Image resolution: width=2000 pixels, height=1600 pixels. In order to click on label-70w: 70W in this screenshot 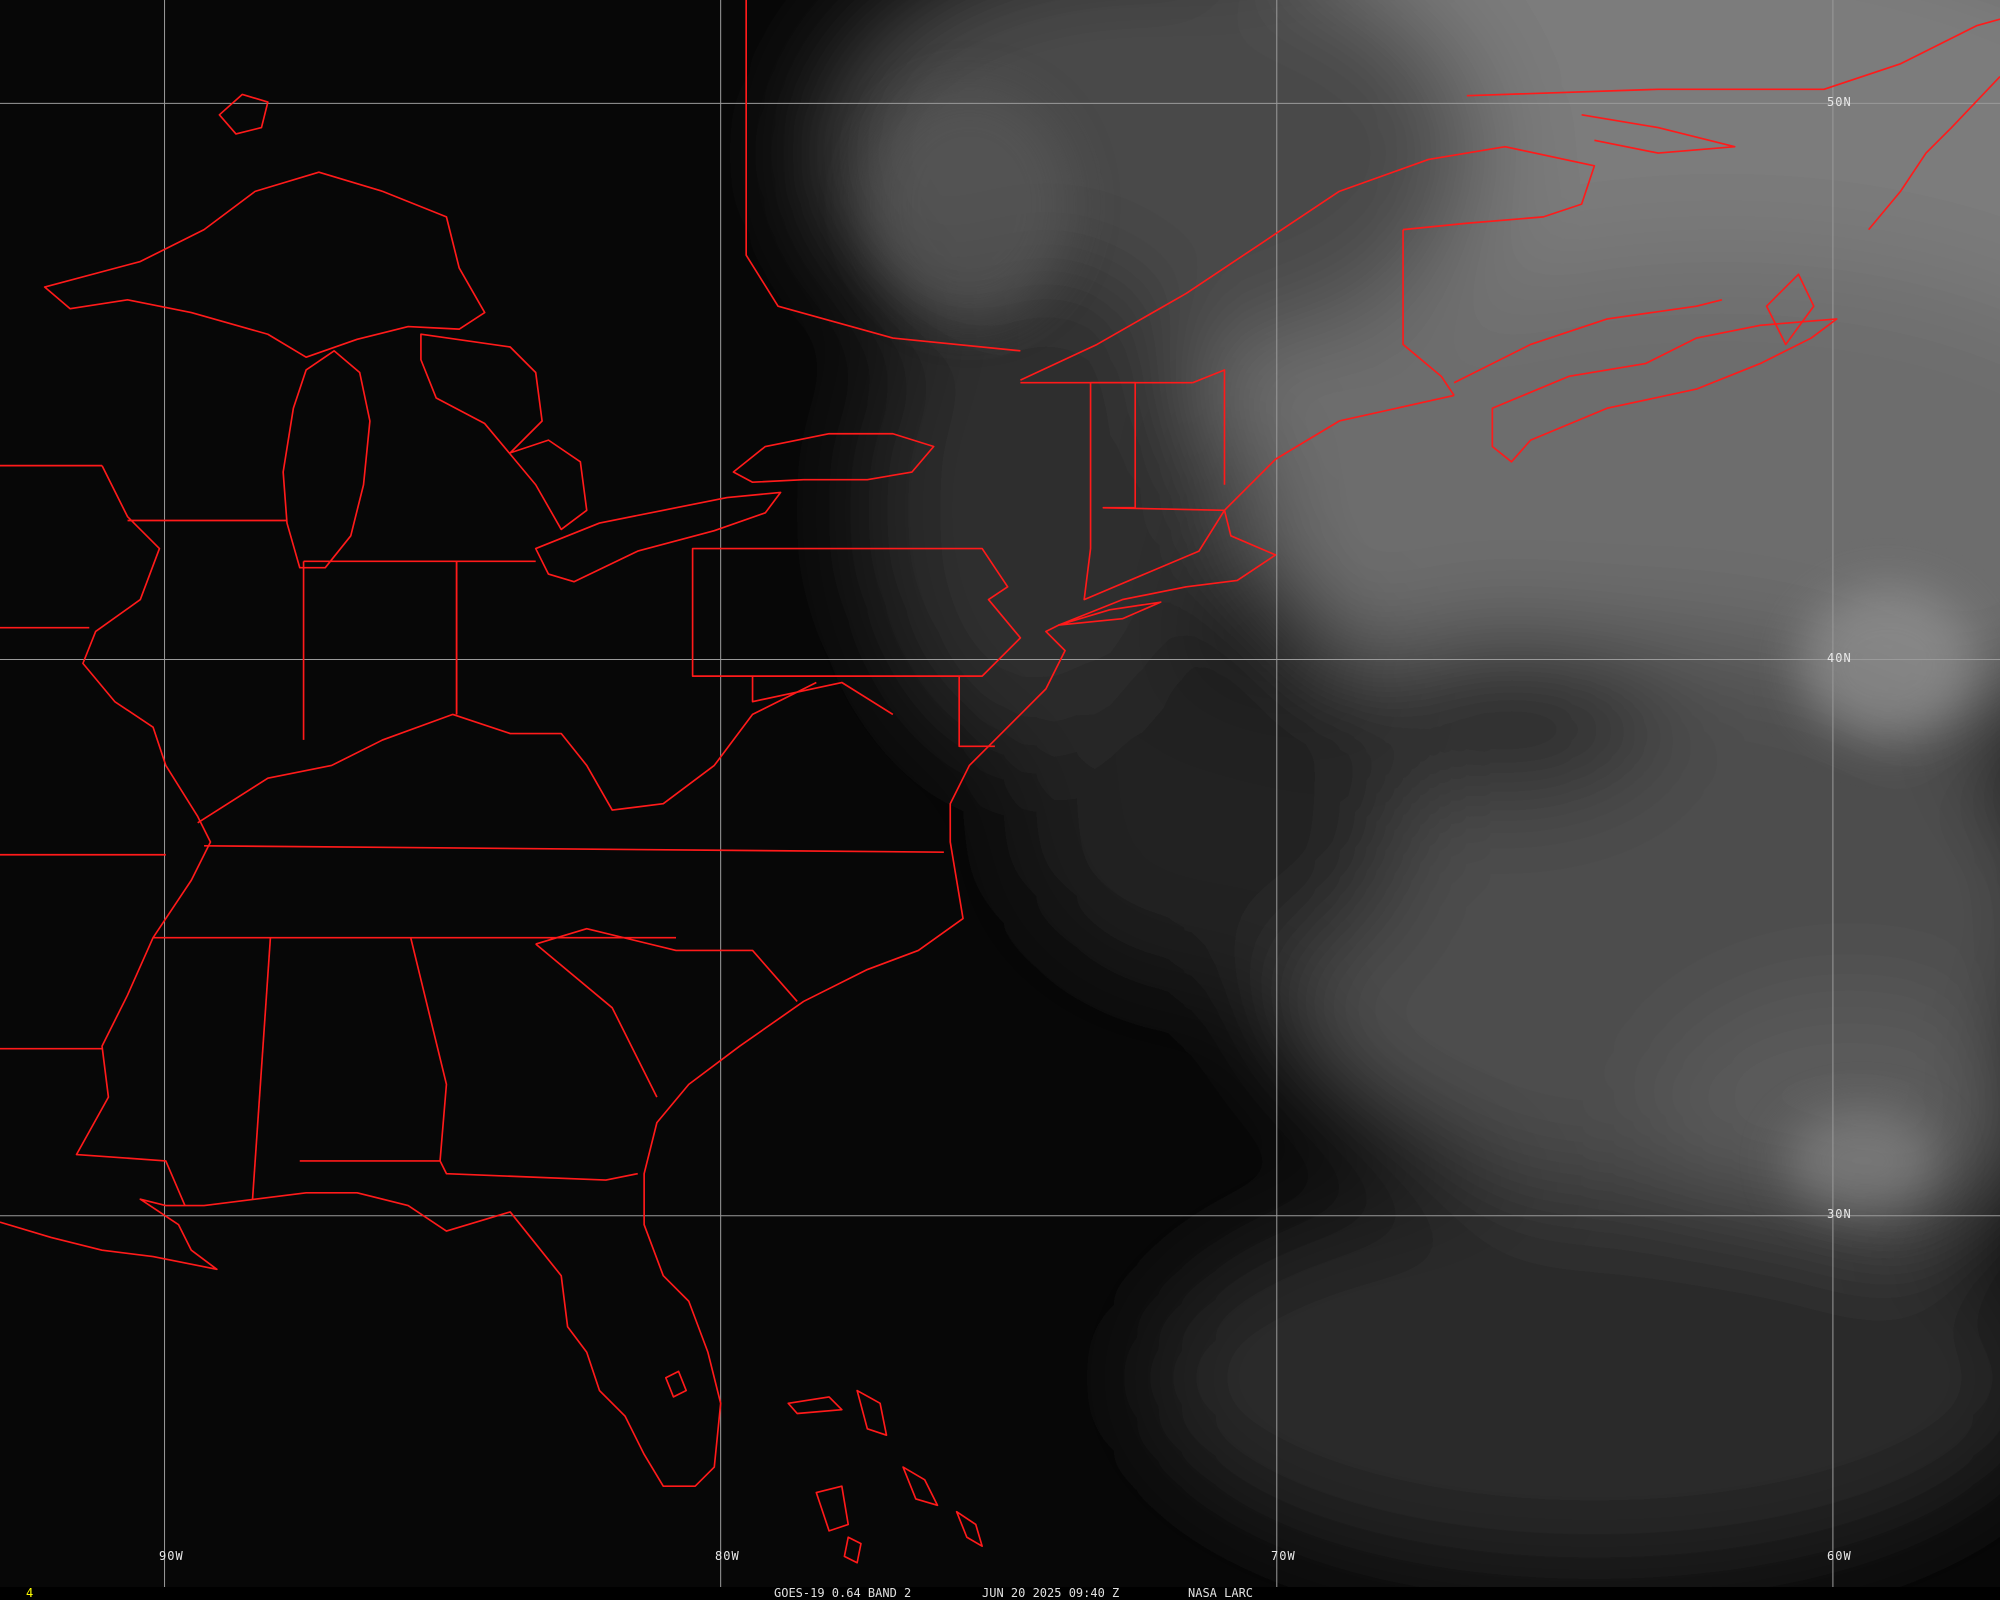, I will do `click(1283, 1556)`.